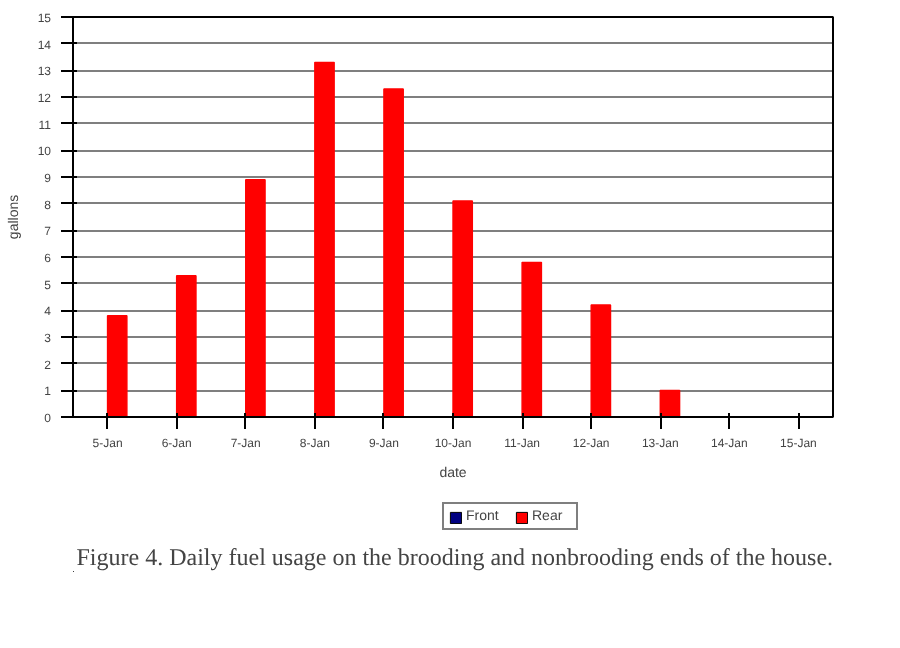  Describe the element at coordinates (455, 557) in the screenshot. I see `caption: Figure 4. Daily fuel usage on the brooding and nonbrooding ends of the house.` at that location.